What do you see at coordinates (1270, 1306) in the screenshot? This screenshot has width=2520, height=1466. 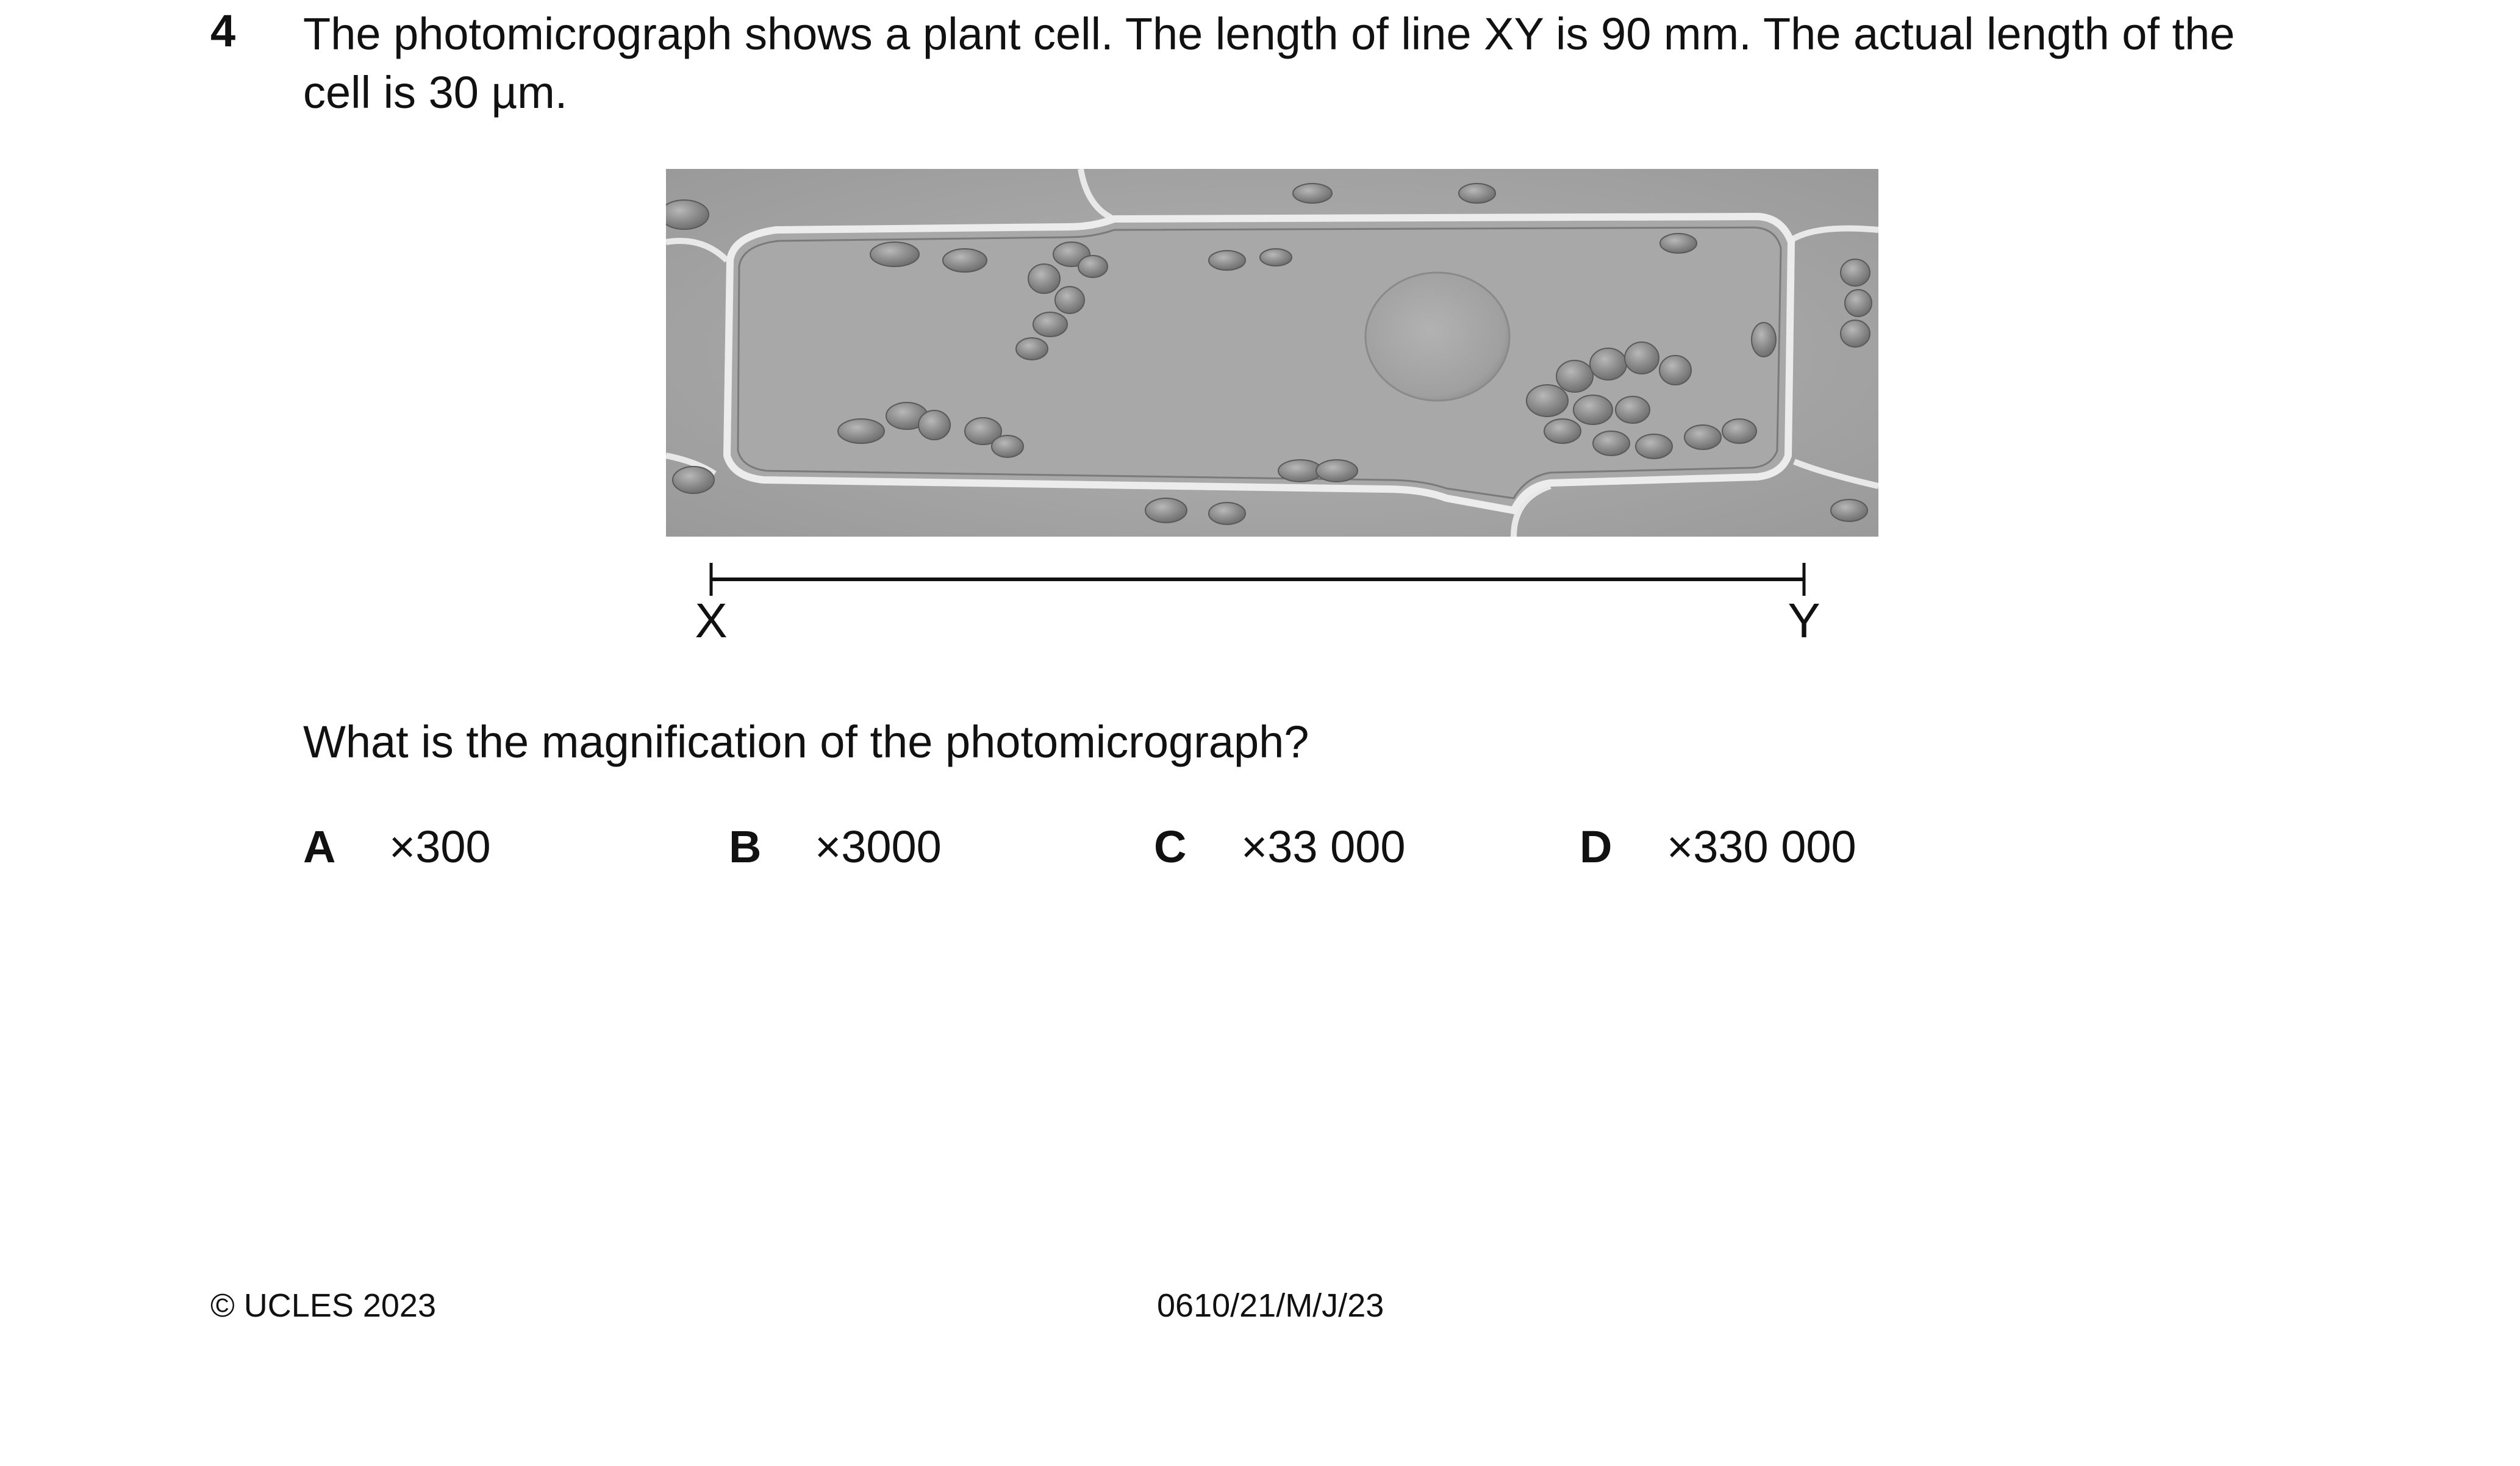 I see `footer-paper-code: 0610/21/M/J/23` at bounding box center [1270, 1306].